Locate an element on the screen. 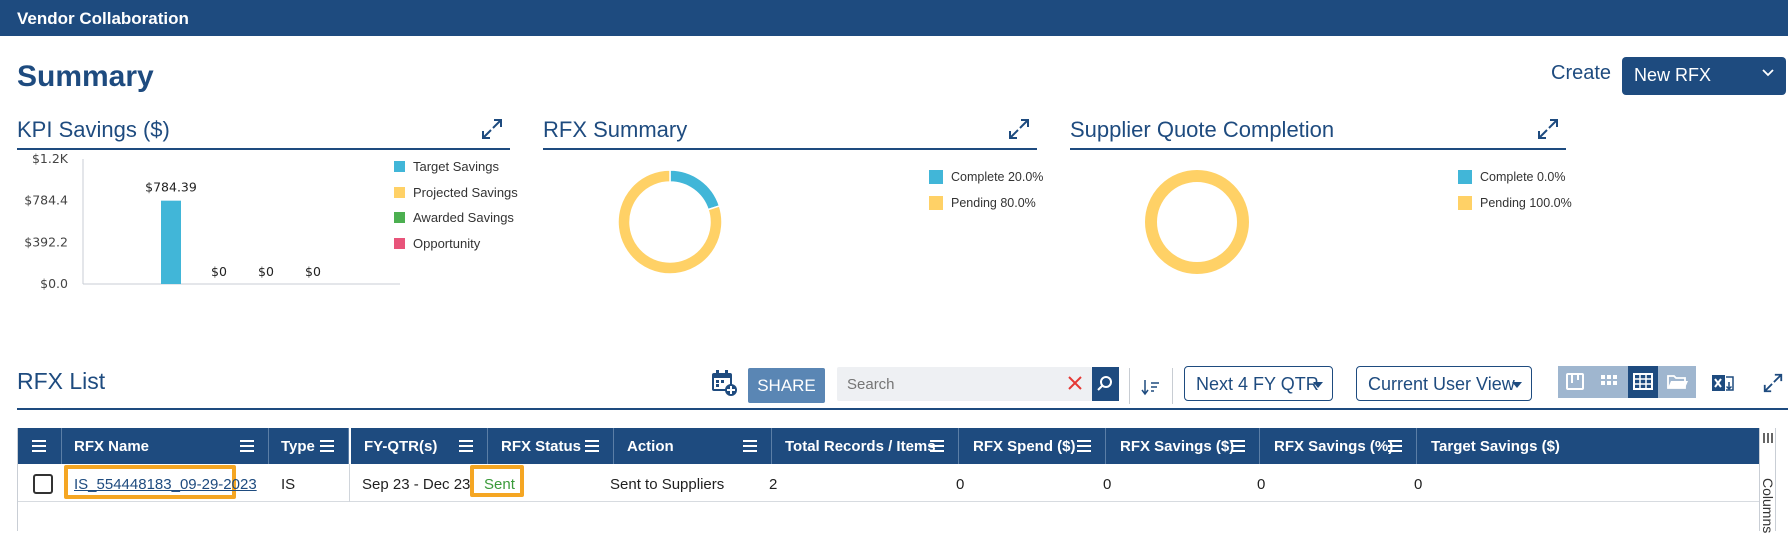 This screenshot has height=533, width=1788. column-header-total-records: Total Records / Items is located at coordinates (865, 446).